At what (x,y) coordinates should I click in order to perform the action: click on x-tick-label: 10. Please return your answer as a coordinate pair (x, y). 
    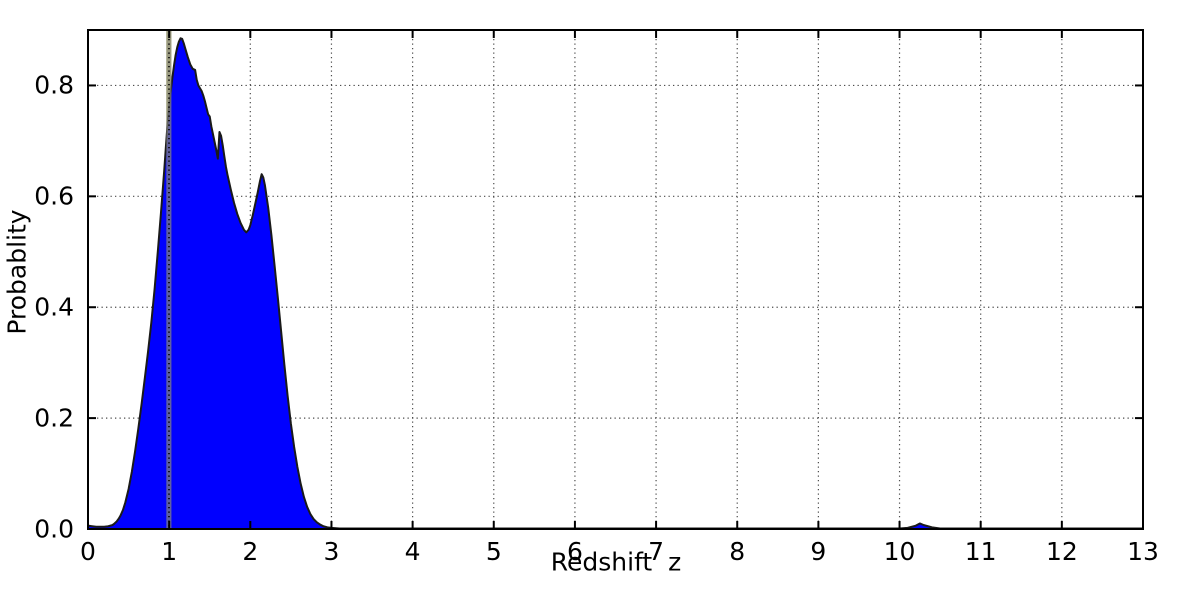
    Looking at the image, I should click on (899, 551).